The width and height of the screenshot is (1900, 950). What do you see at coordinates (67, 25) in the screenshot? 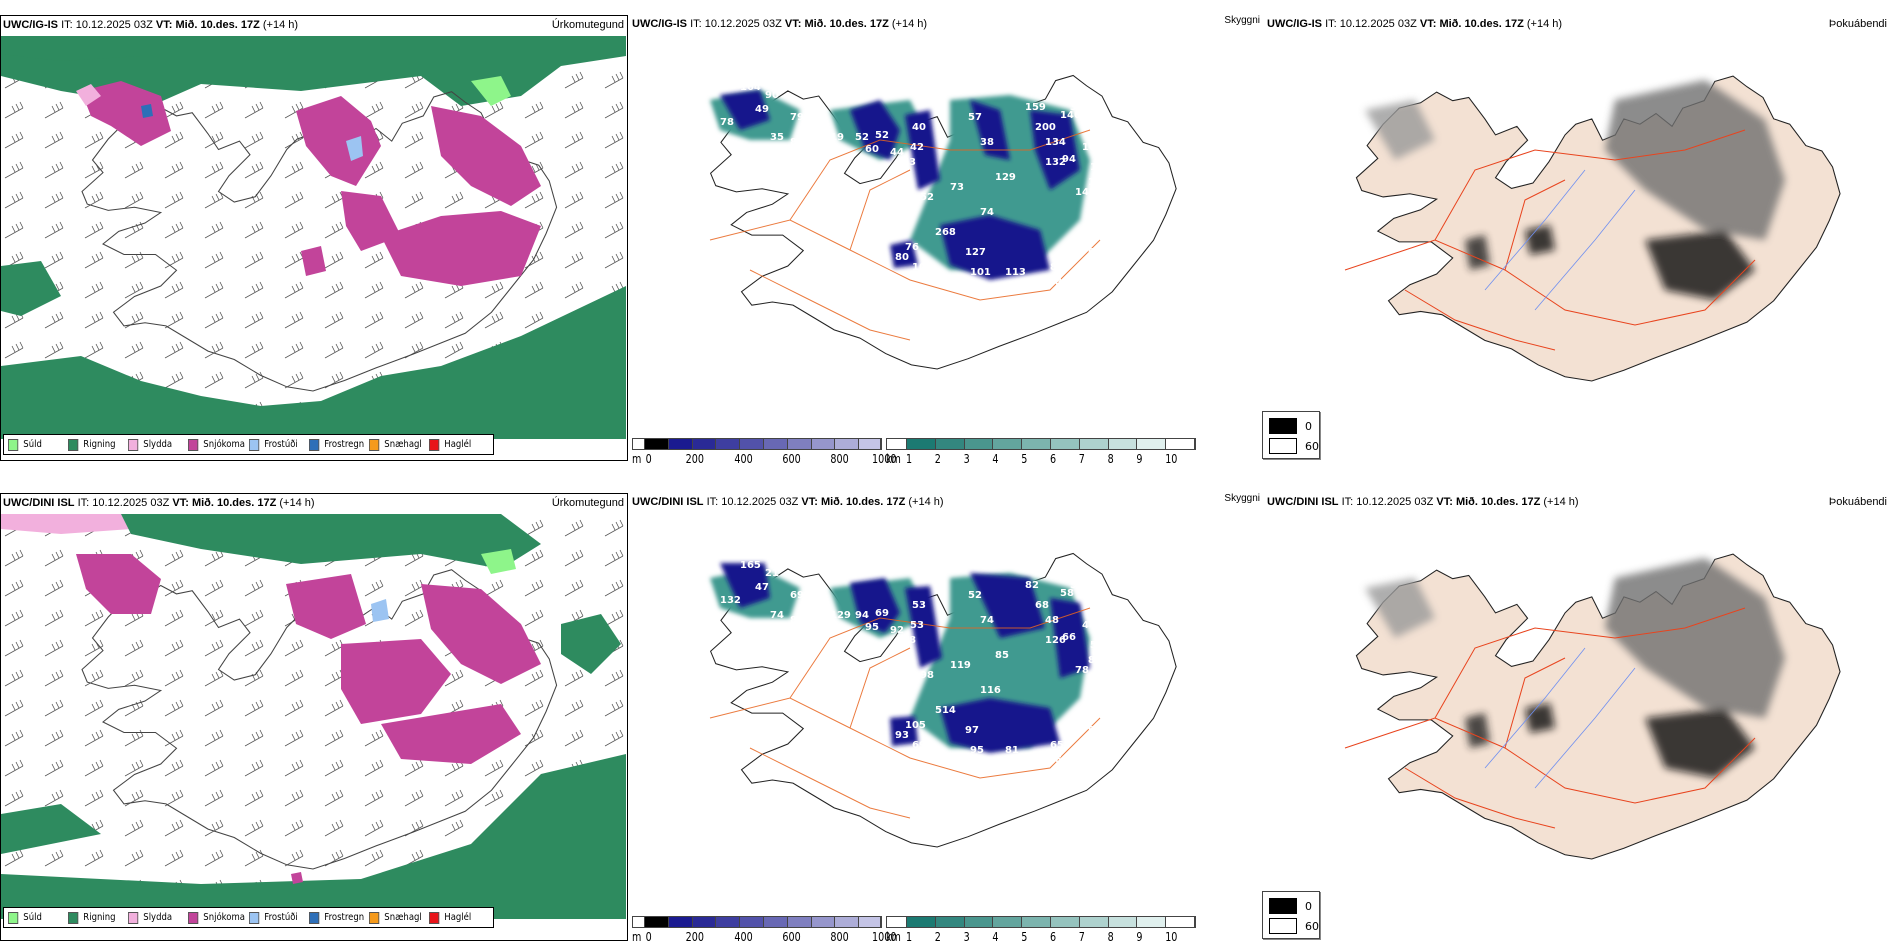
I see `it-label: IT:` at bounding box center [67, 25].